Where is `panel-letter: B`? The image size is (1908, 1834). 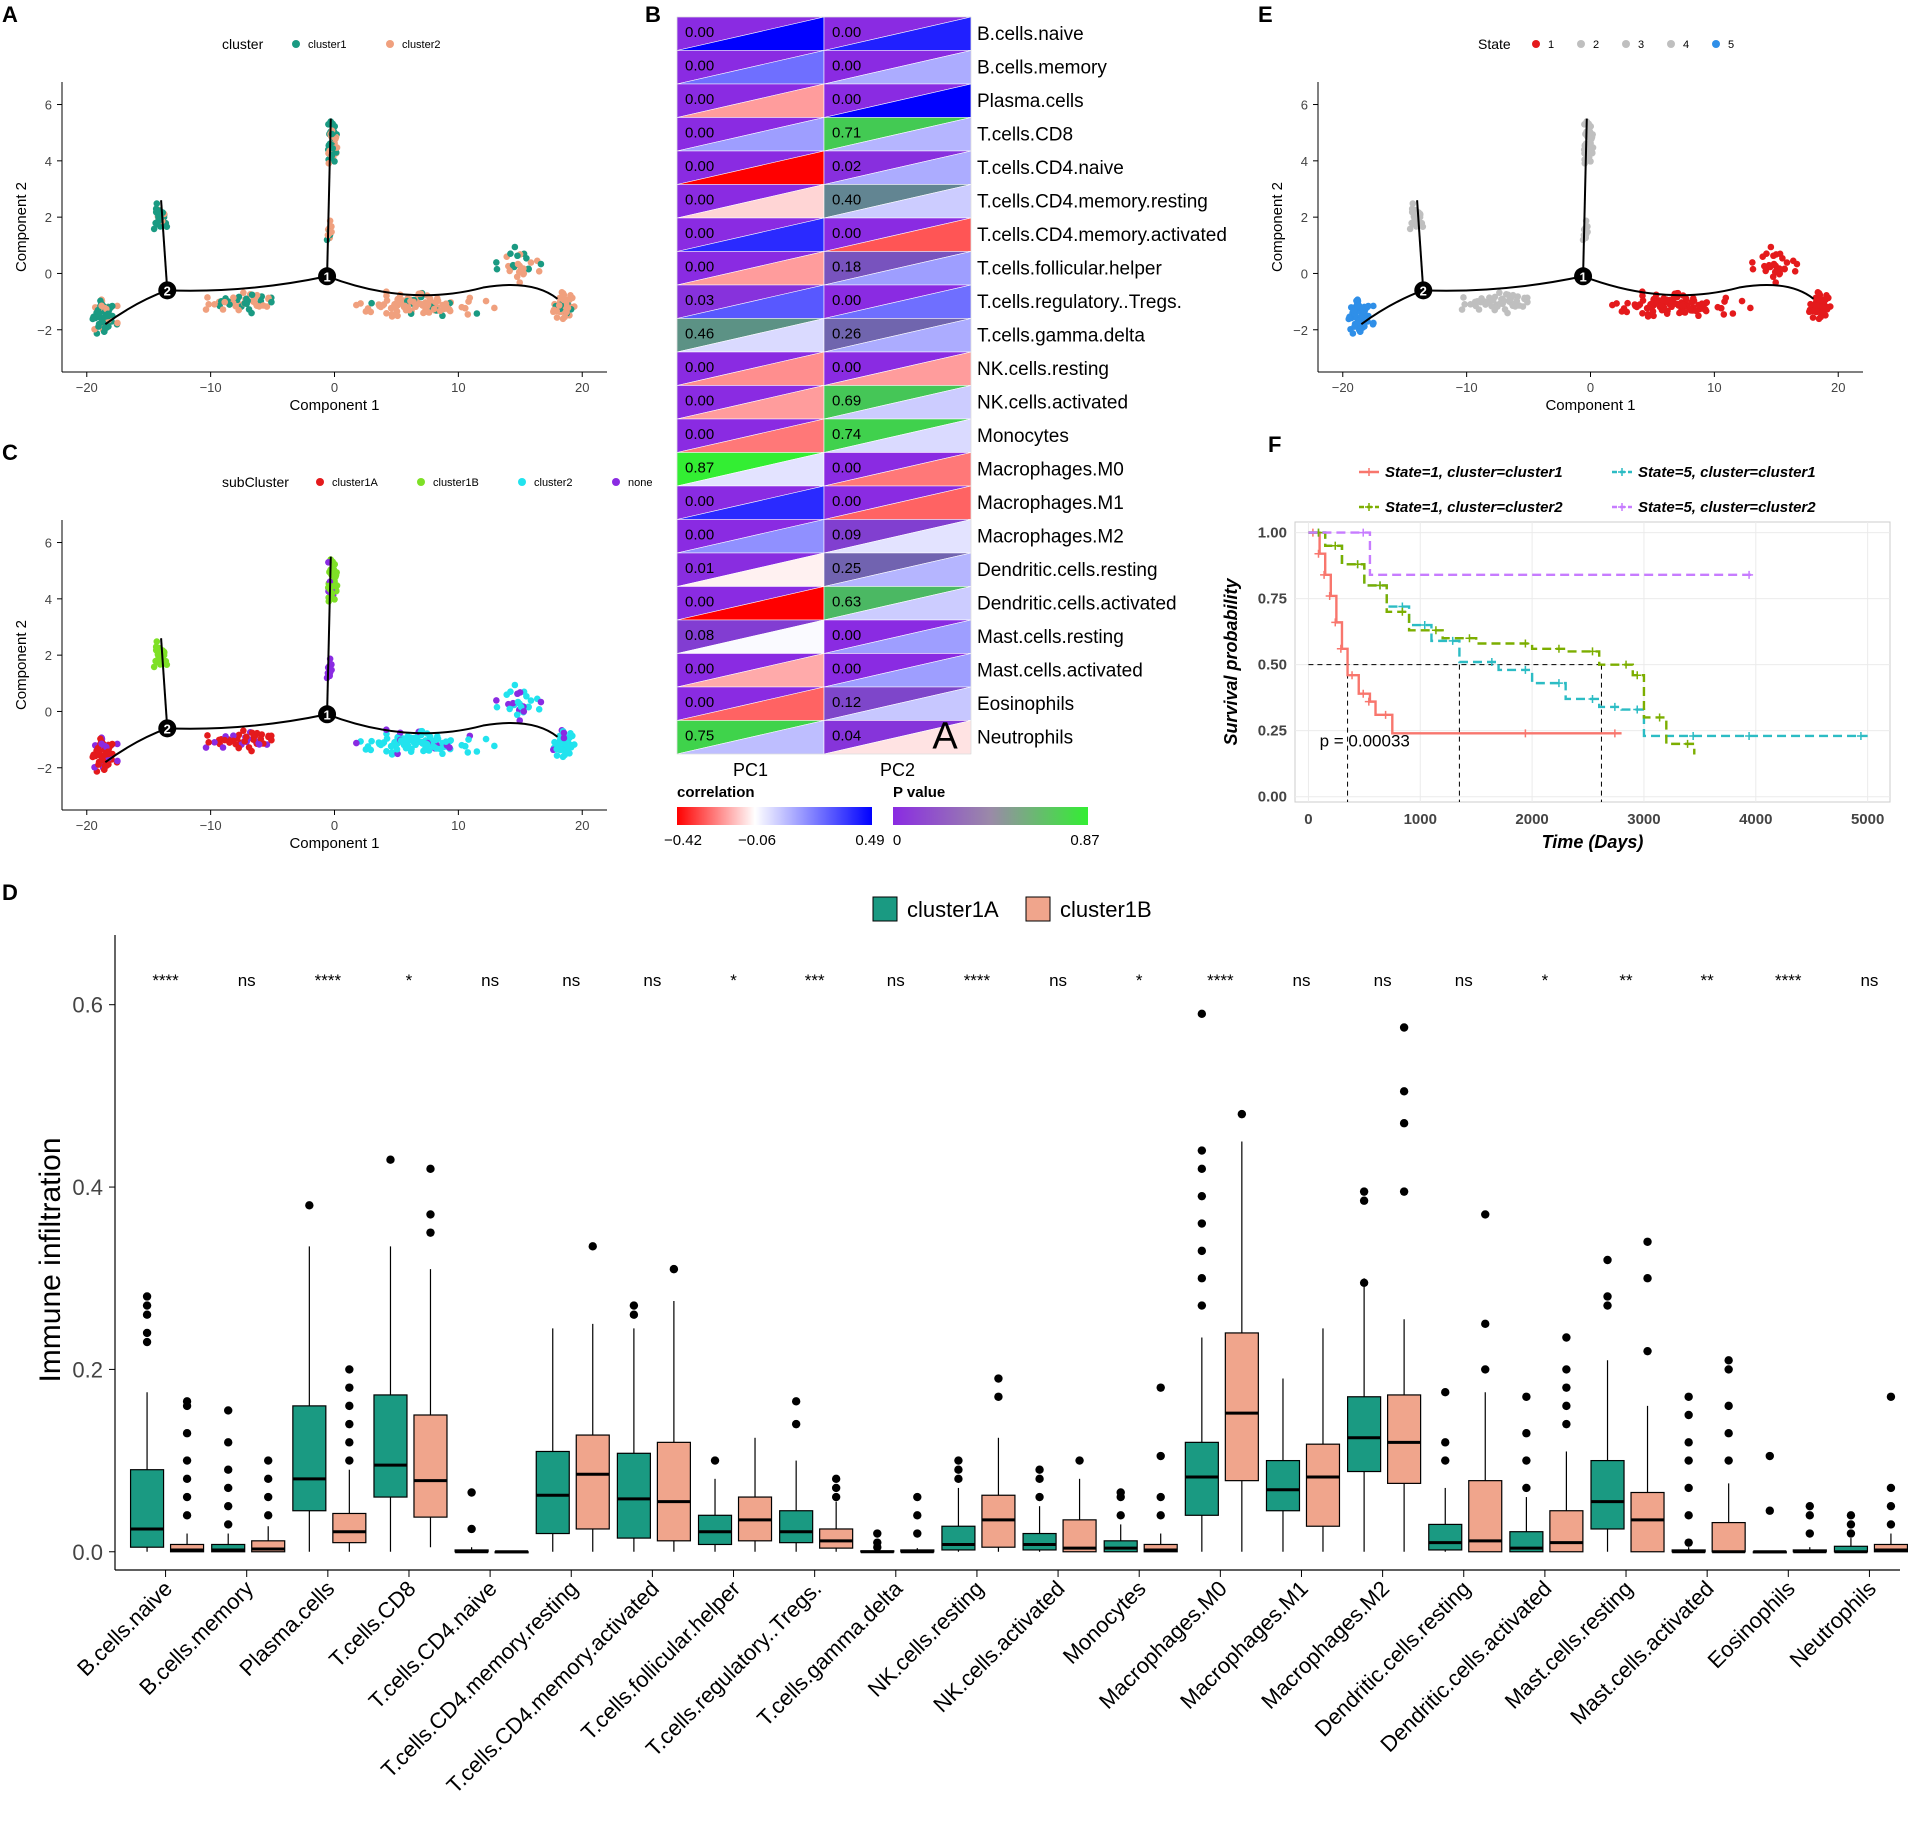
panel-letter: B is located at coordinates (653, 14).